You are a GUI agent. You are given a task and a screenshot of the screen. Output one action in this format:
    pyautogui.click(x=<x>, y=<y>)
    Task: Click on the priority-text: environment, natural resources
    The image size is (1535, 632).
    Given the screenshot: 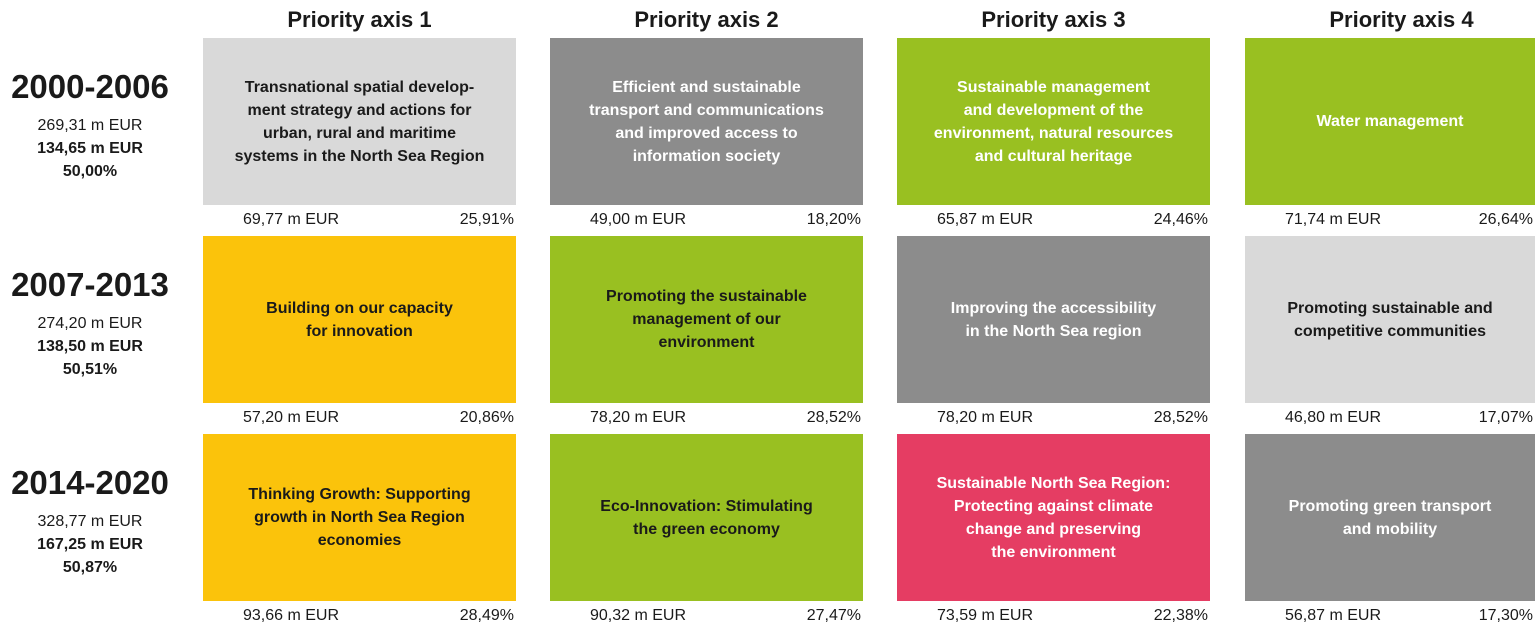 What is the action you would take?
    pyautogui.click(x=1053, y=133)
    